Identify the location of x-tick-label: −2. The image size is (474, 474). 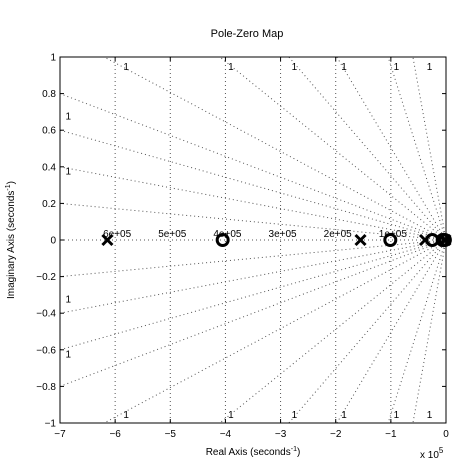
(336, 434).